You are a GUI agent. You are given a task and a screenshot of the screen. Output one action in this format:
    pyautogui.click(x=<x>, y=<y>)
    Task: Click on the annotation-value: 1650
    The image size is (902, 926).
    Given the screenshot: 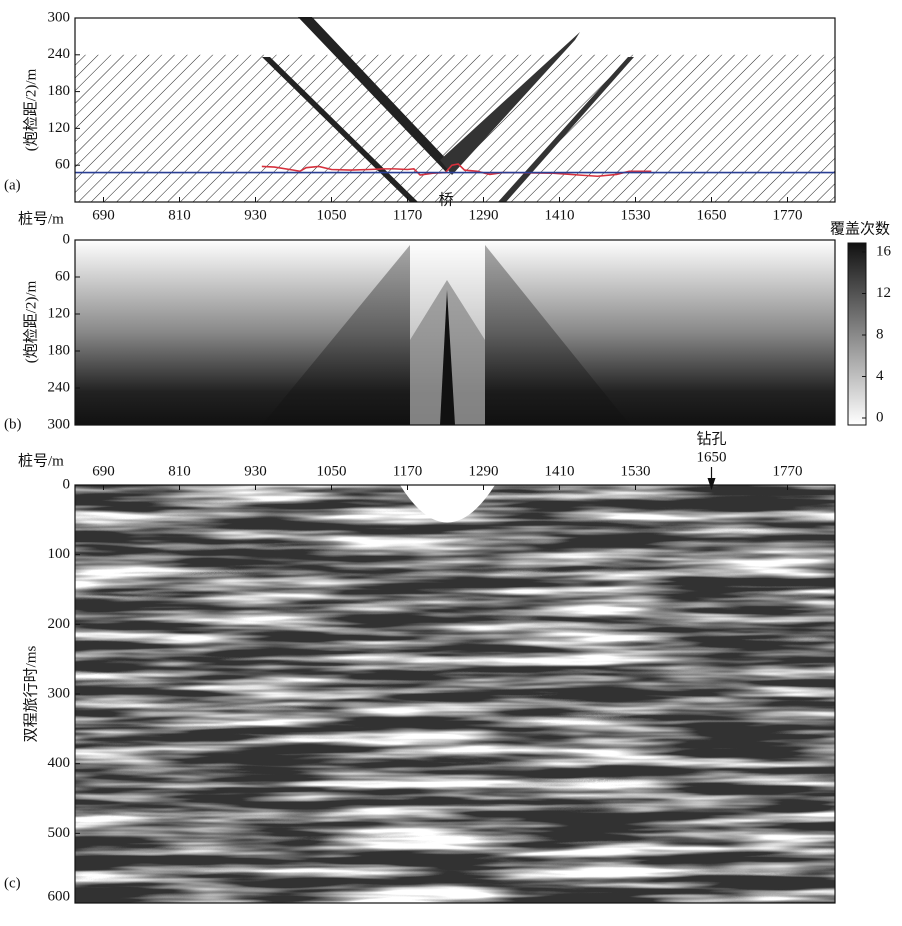 What is the action you would take?
    pyautogui.click(x=712, y=457)
    